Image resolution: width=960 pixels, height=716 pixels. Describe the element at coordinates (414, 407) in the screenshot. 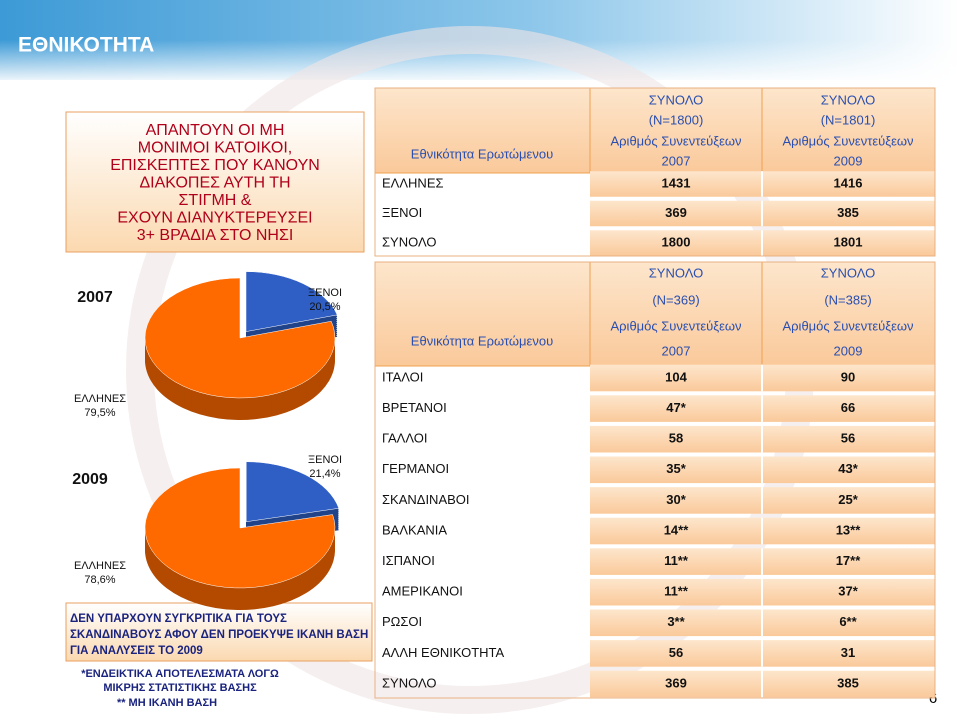

I see `table-row-label: ΒΡΕΤΑΝΟΙ` at that location.